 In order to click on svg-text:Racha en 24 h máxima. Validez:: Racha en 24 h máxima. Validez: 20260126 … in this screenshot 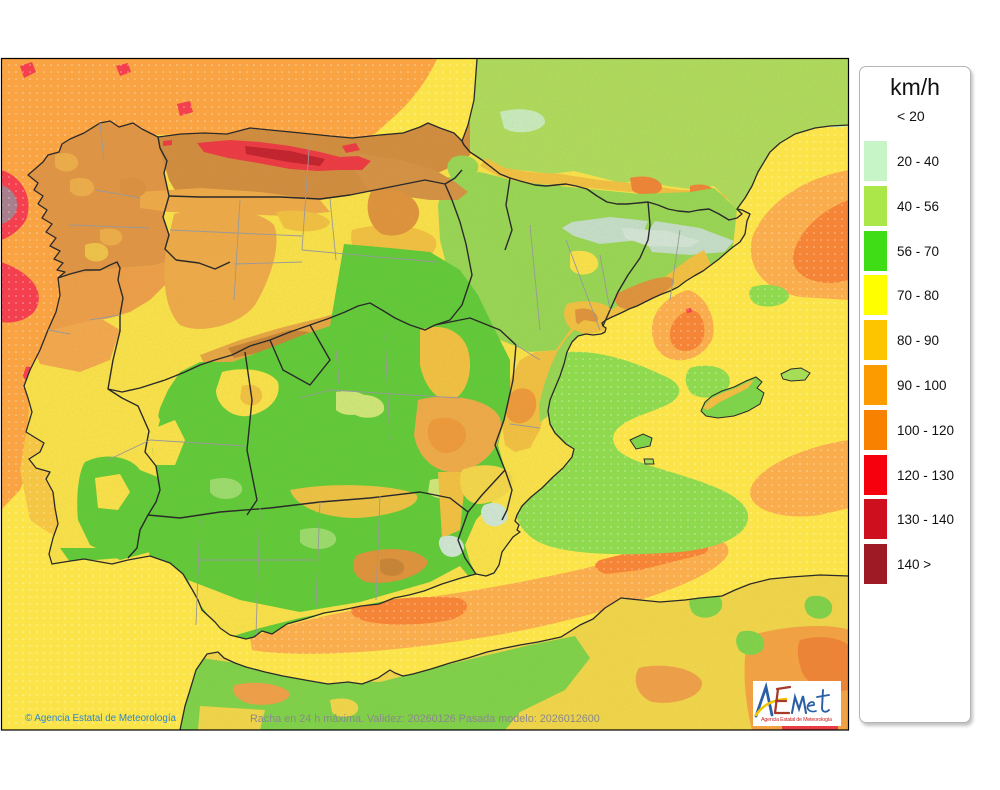, I will do `click(425, 719)`.